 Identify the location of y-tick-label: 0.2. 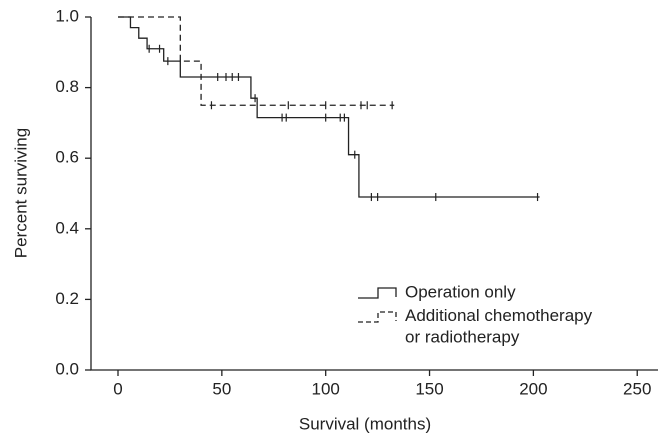
(67, 298).